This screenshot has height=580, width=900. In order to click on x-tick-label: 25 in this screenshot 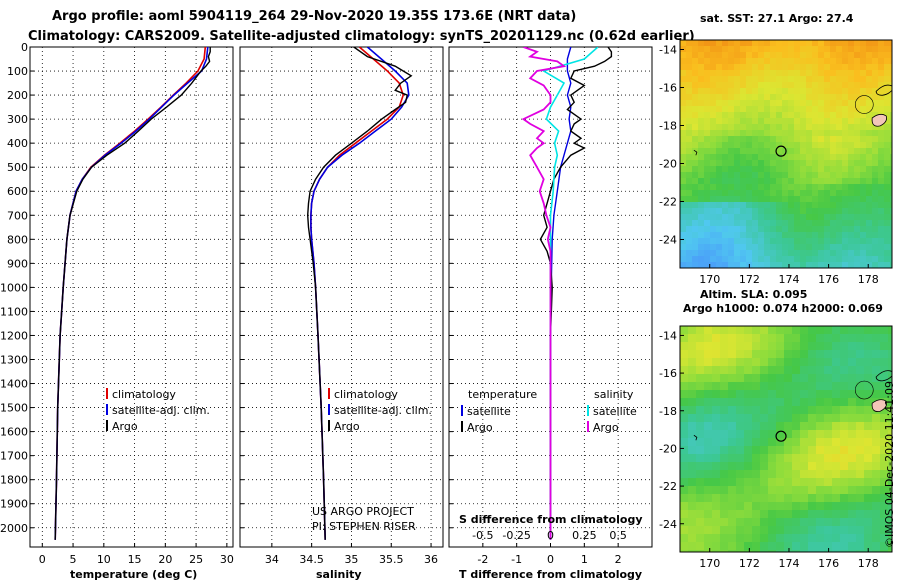, I will do `click(196, 559)`.